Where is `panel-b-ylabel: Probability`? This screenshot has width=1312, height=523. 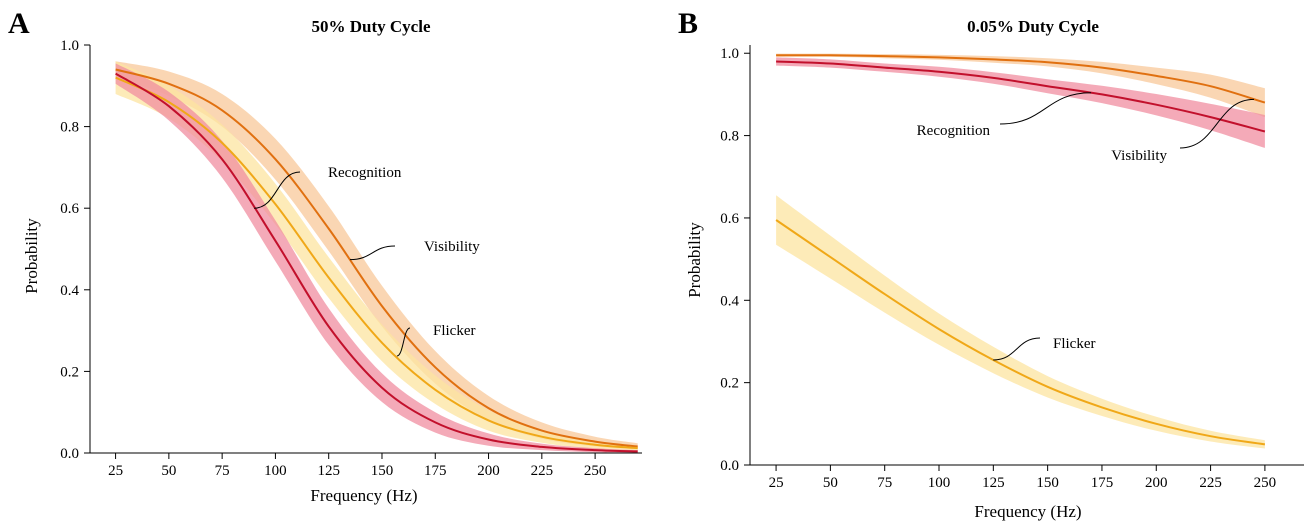
panel-b-ylabel: Probability is located at coordinates (694, 260).